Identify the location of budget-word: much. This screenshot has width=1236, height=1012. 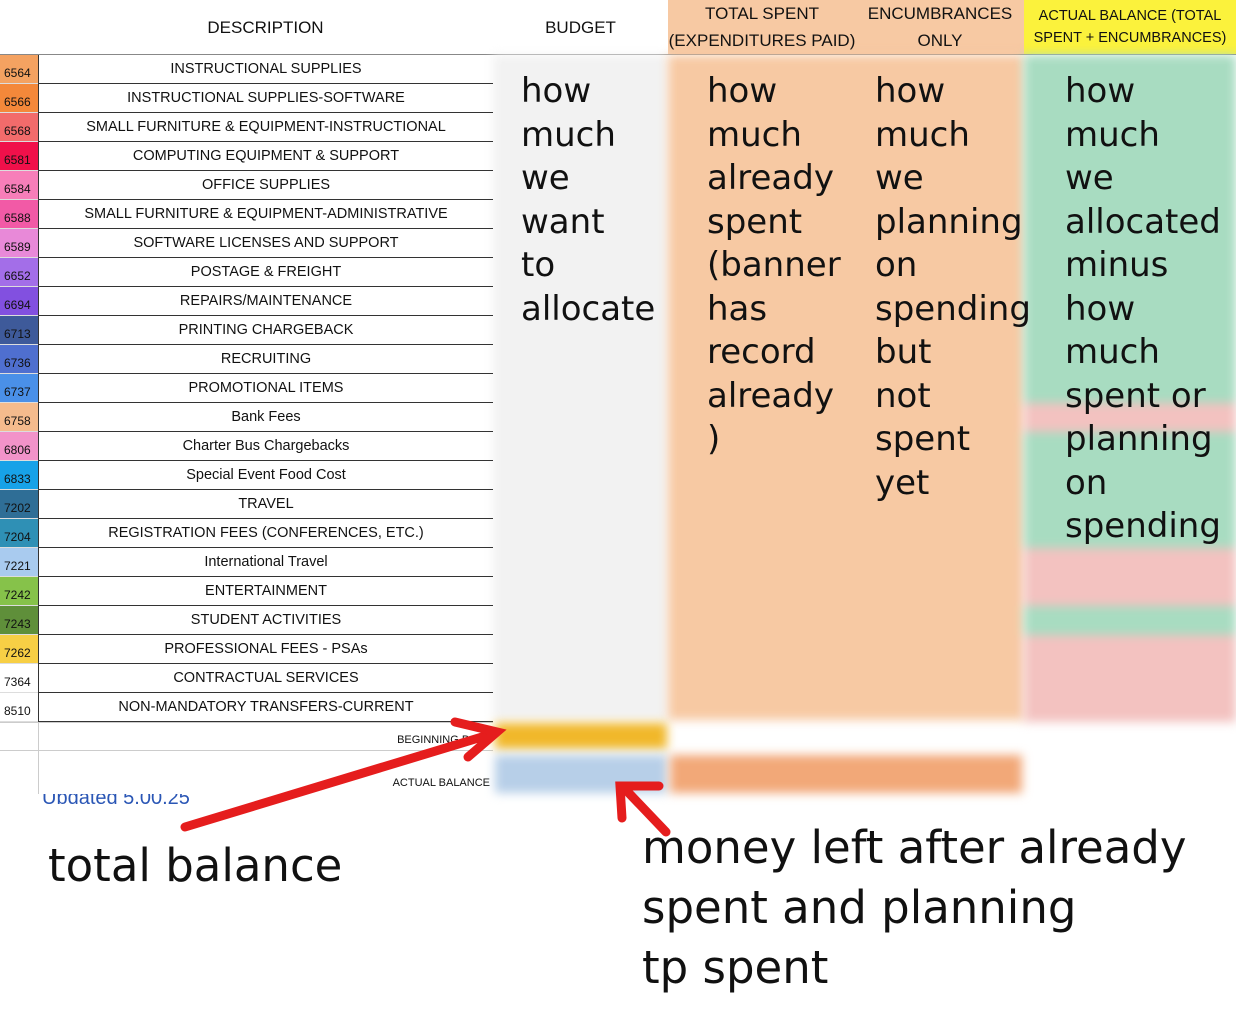
(568, 134).